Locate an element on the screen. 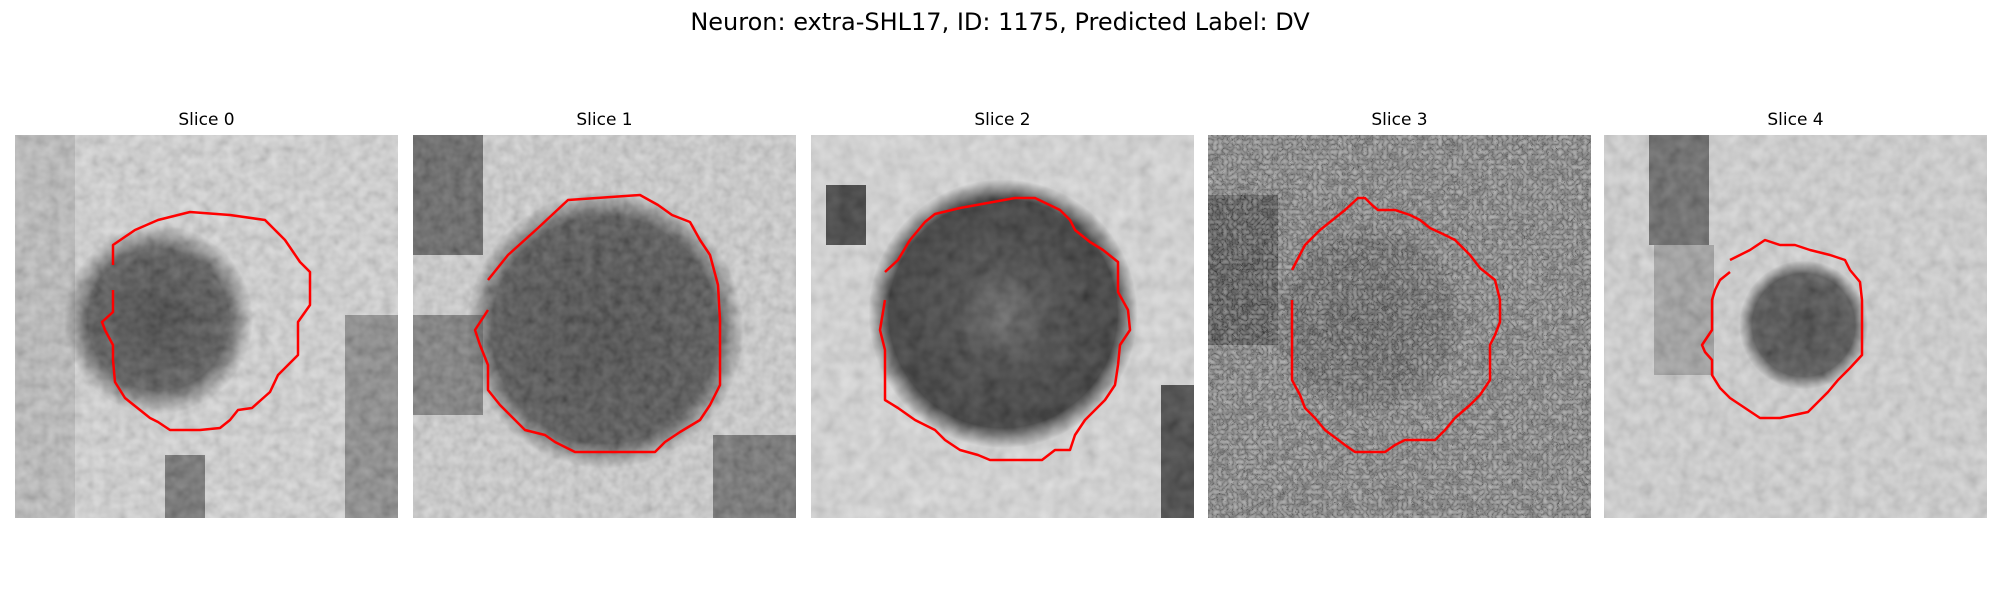  slice-title-1: Slice 1 is located at coordinates (604, 120).